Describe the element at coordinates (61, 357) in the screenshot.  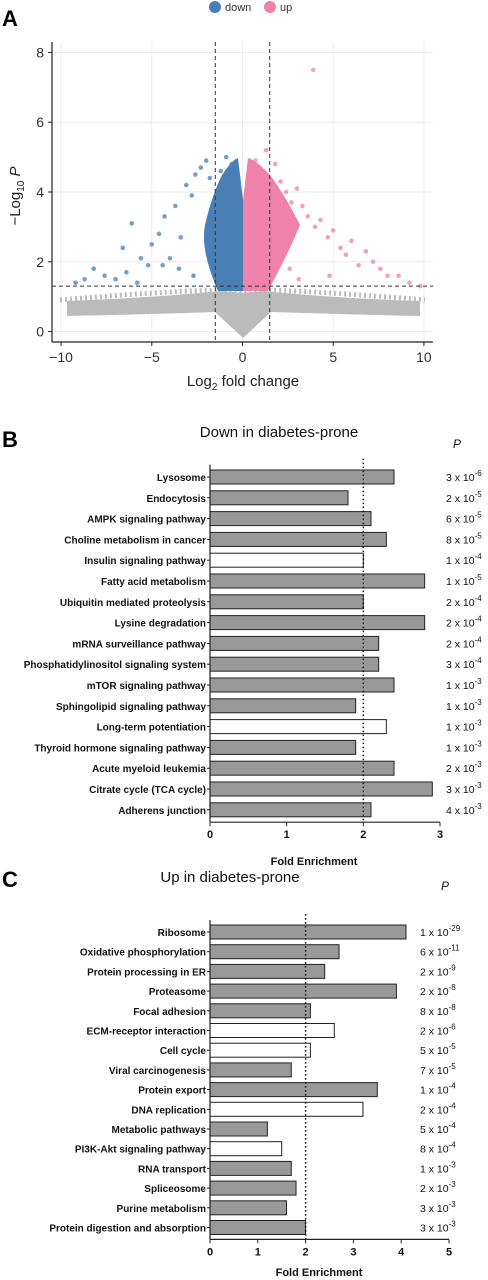
I see `x-tick-label: −10` at that location.